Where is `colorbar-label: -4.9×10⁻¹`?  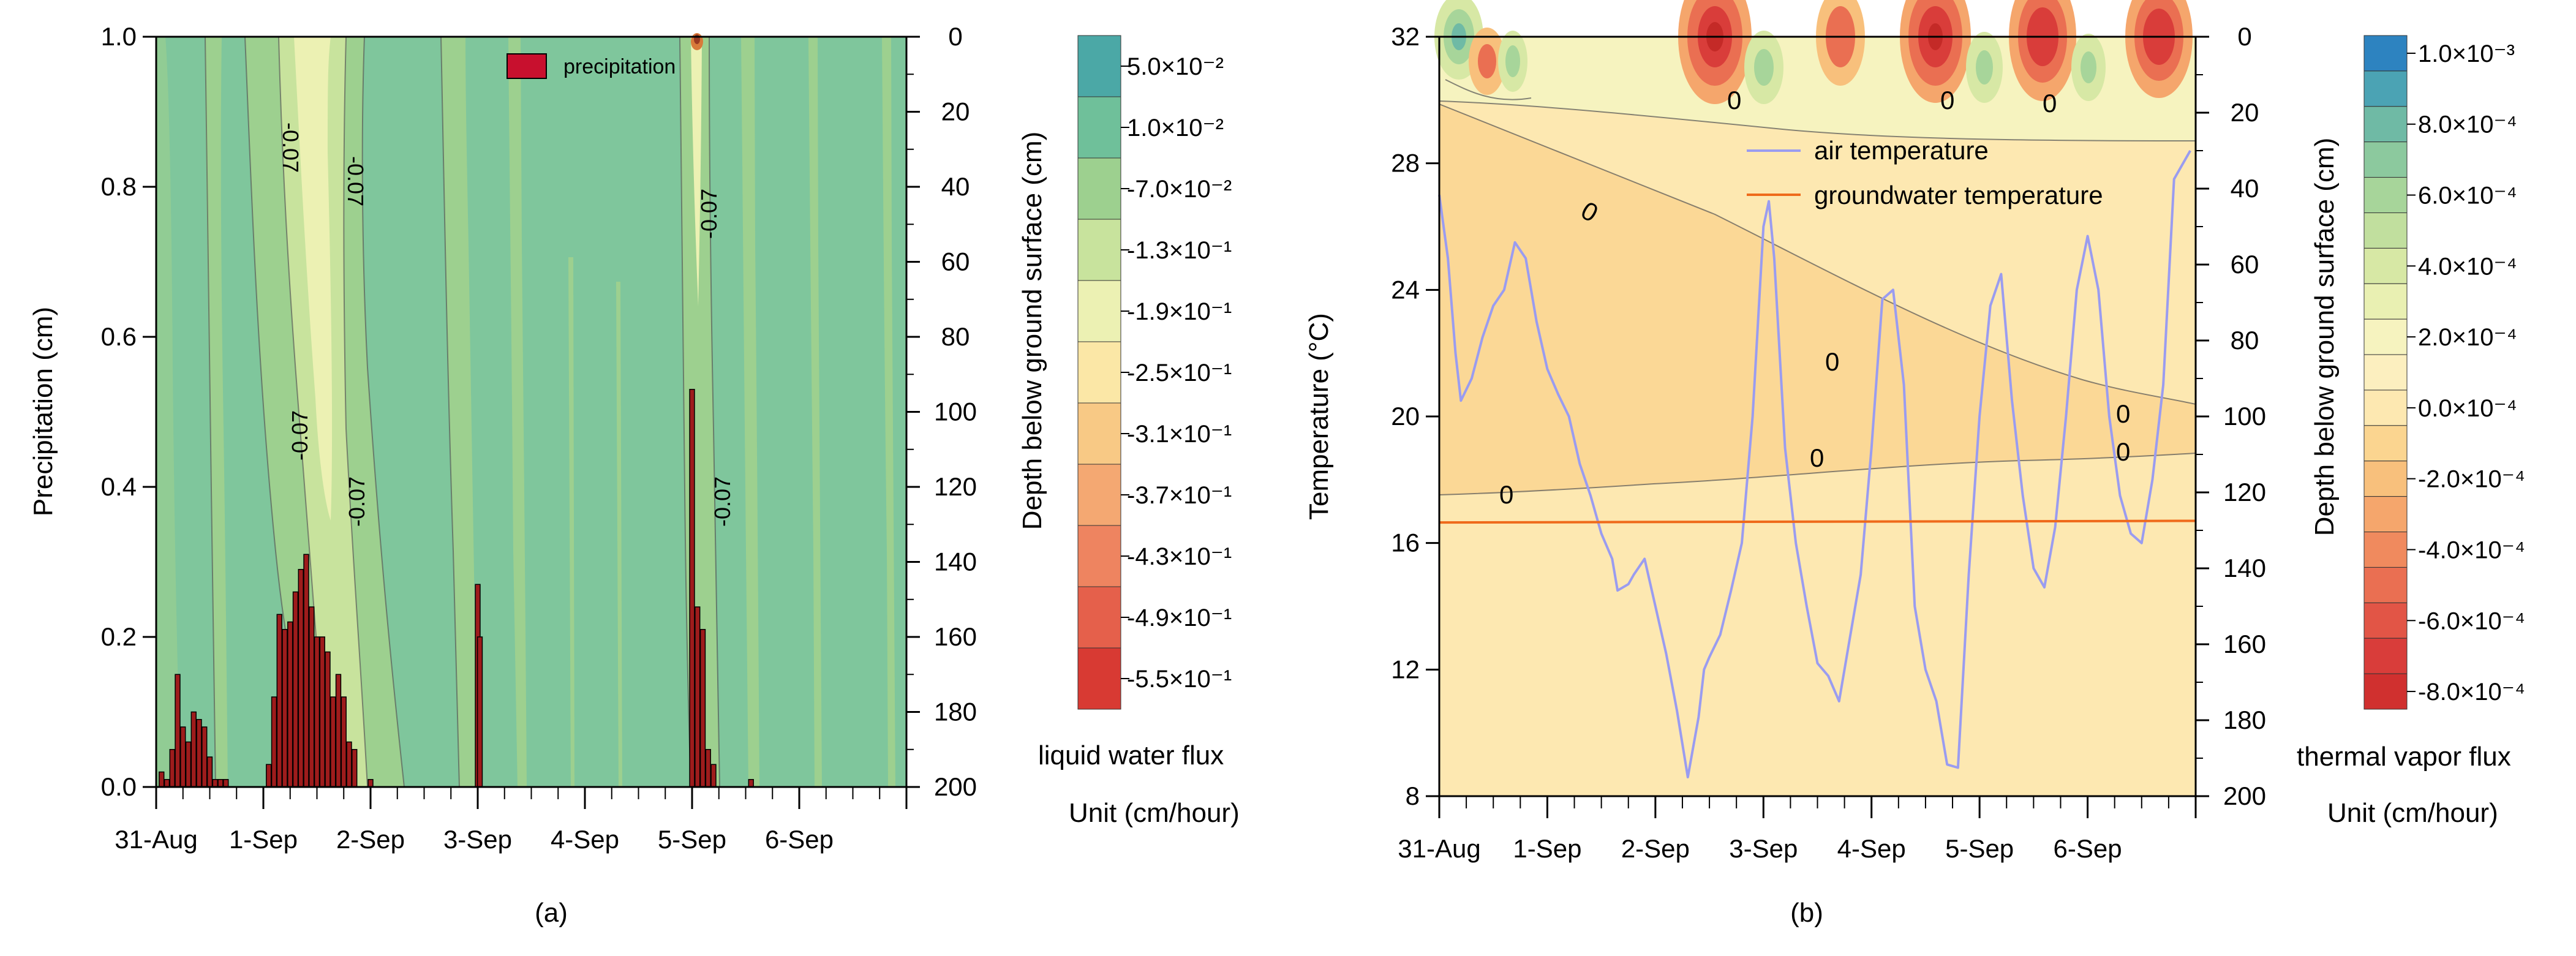
colorbar-label: -4.9×10⁻¹ is located at coordinates (1179, 617).